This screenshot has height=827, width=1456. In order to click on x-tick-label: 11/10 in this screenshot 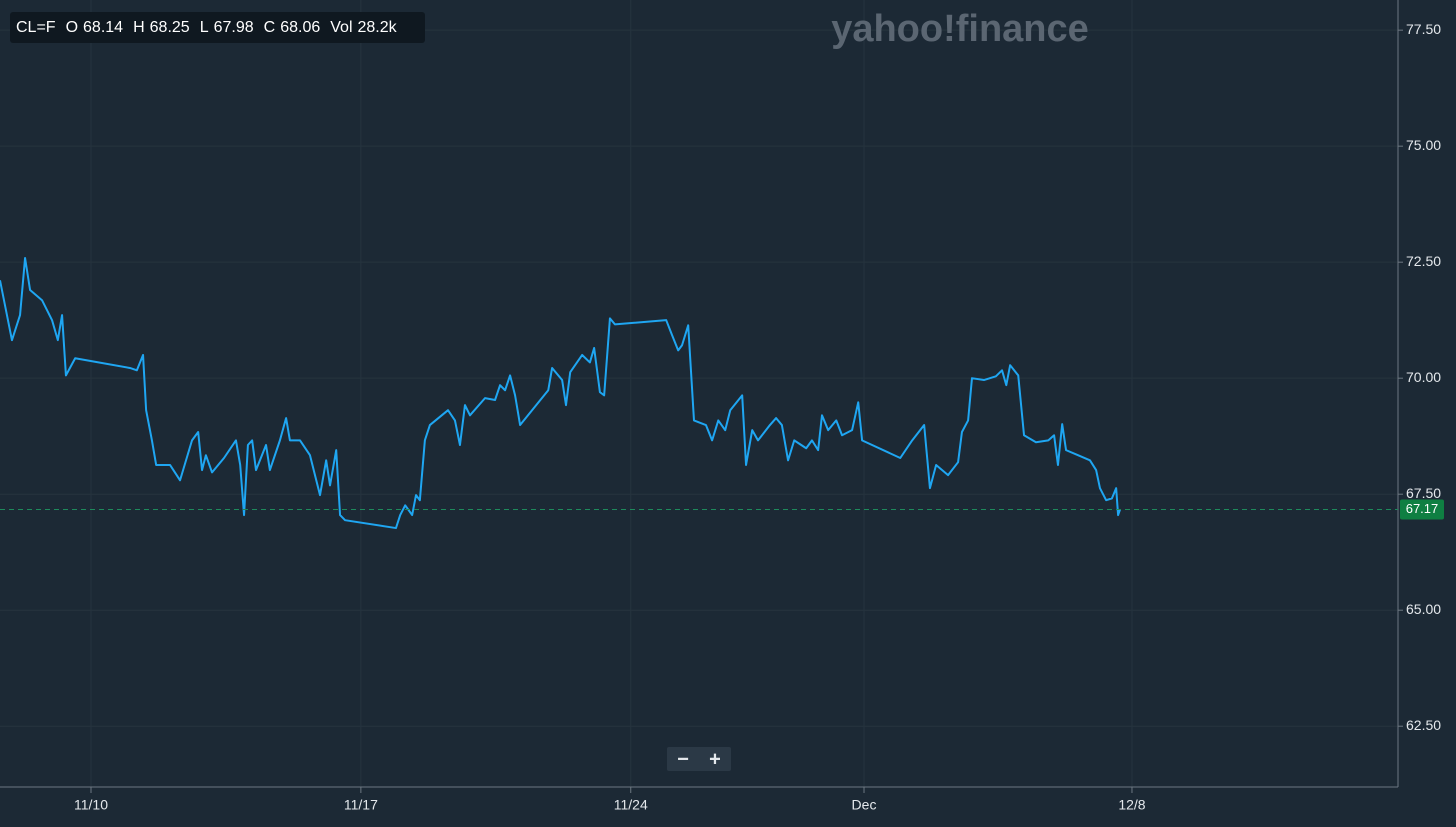, I will do `click(91, 805)`.